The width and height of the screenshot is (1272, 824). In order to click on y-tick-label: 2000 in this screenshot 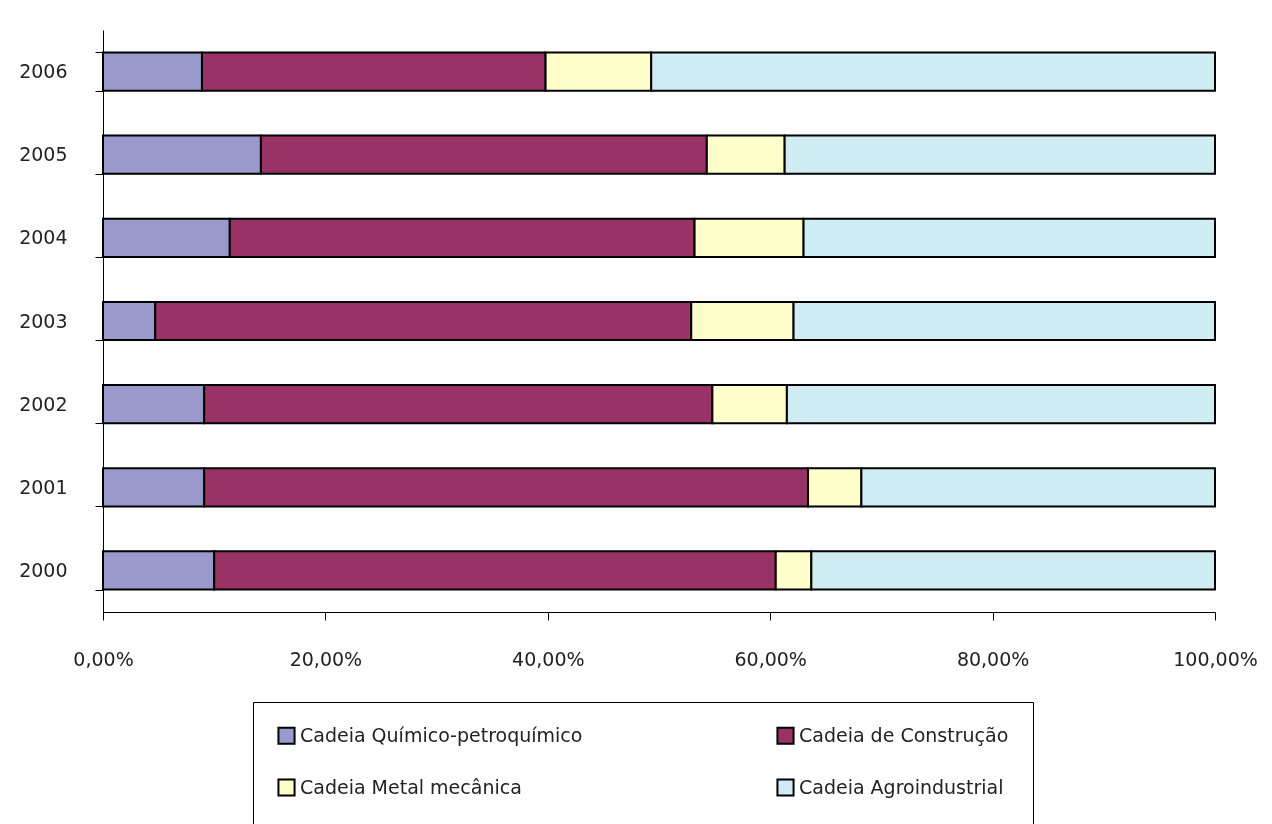, I will do `click(43, 569)`.